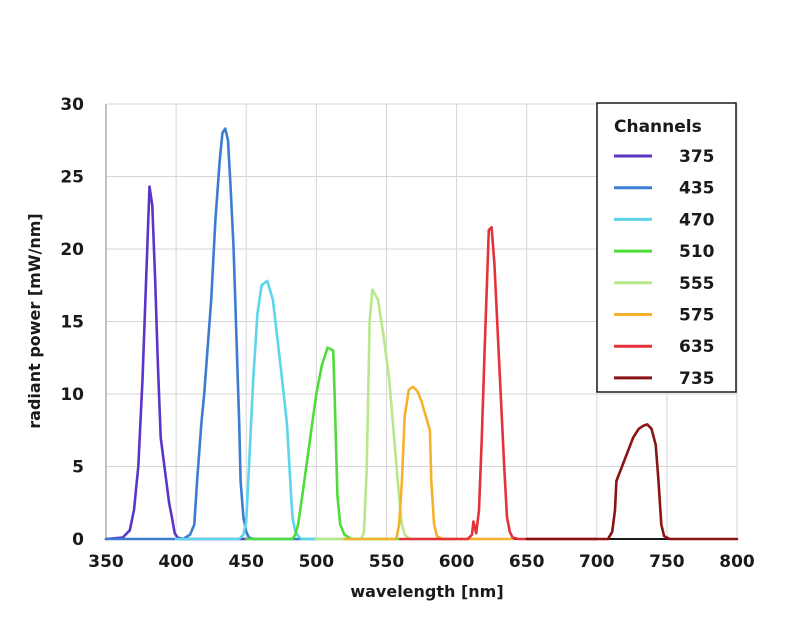  Describe the element at coordinates (317, 562) in the screenshot. I see `x-tick-label: 500` at that location.